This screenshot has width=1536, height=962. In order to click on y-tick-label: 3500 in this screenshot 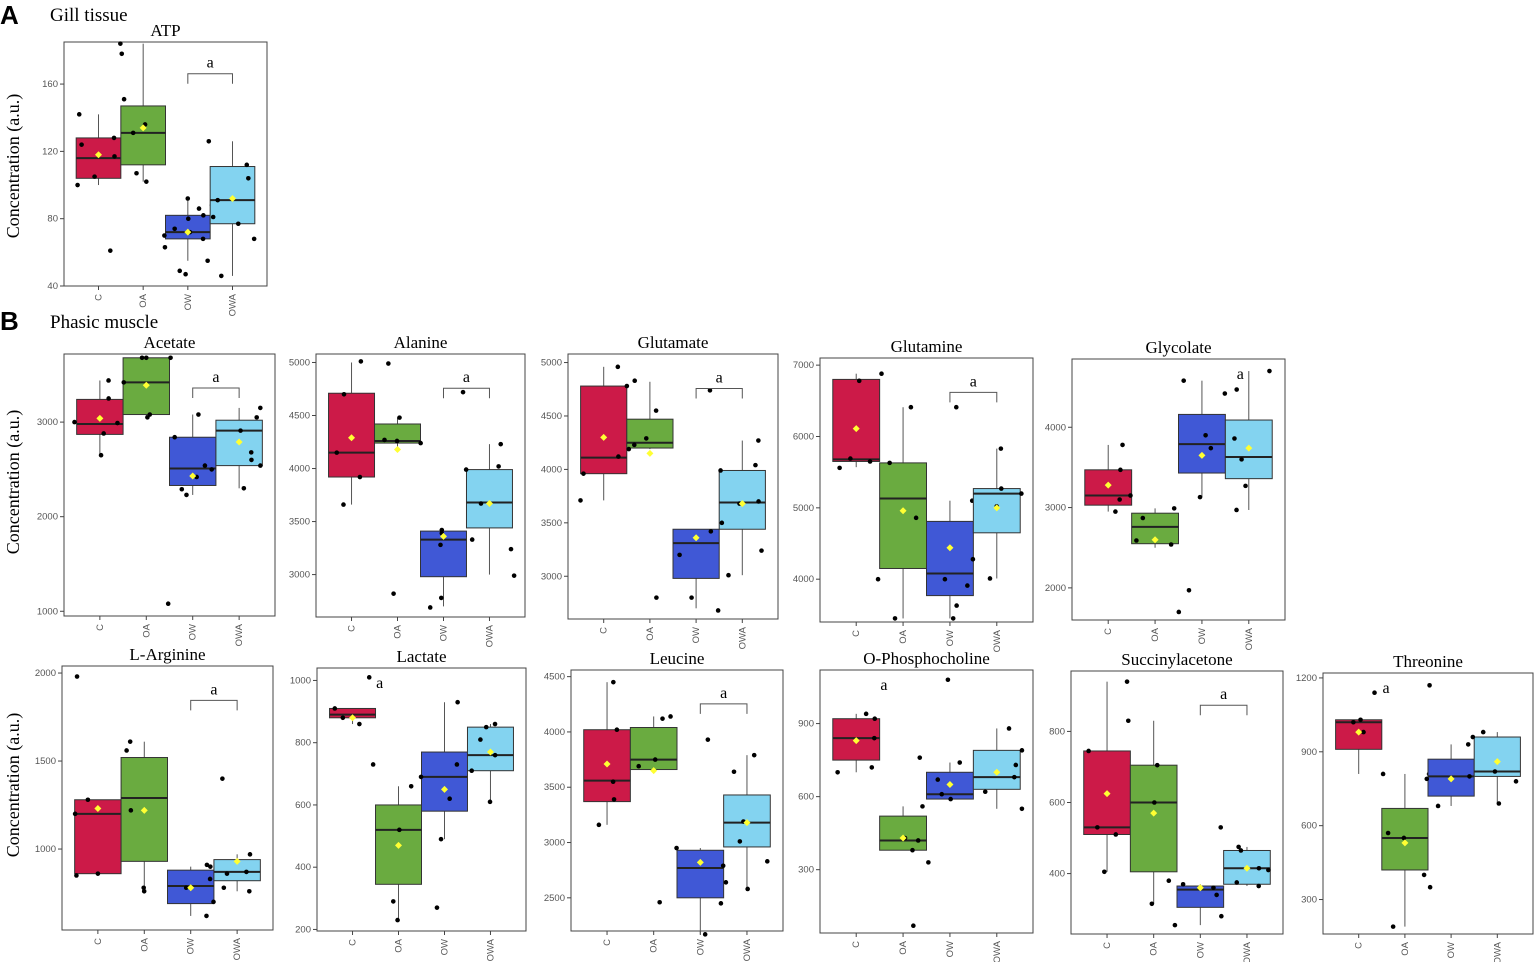, I will do `click(299, 522)`.